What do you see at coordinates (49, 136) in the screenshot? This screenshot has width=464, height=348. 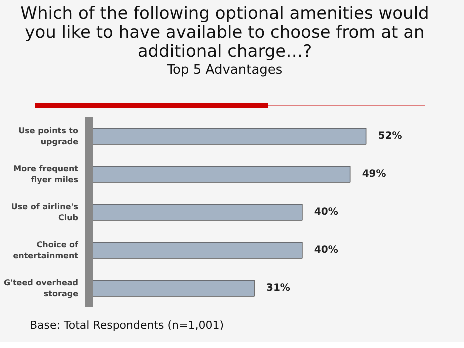 I see `y-tick-label: Use points to upgrade` at bounding box center [49, 136].